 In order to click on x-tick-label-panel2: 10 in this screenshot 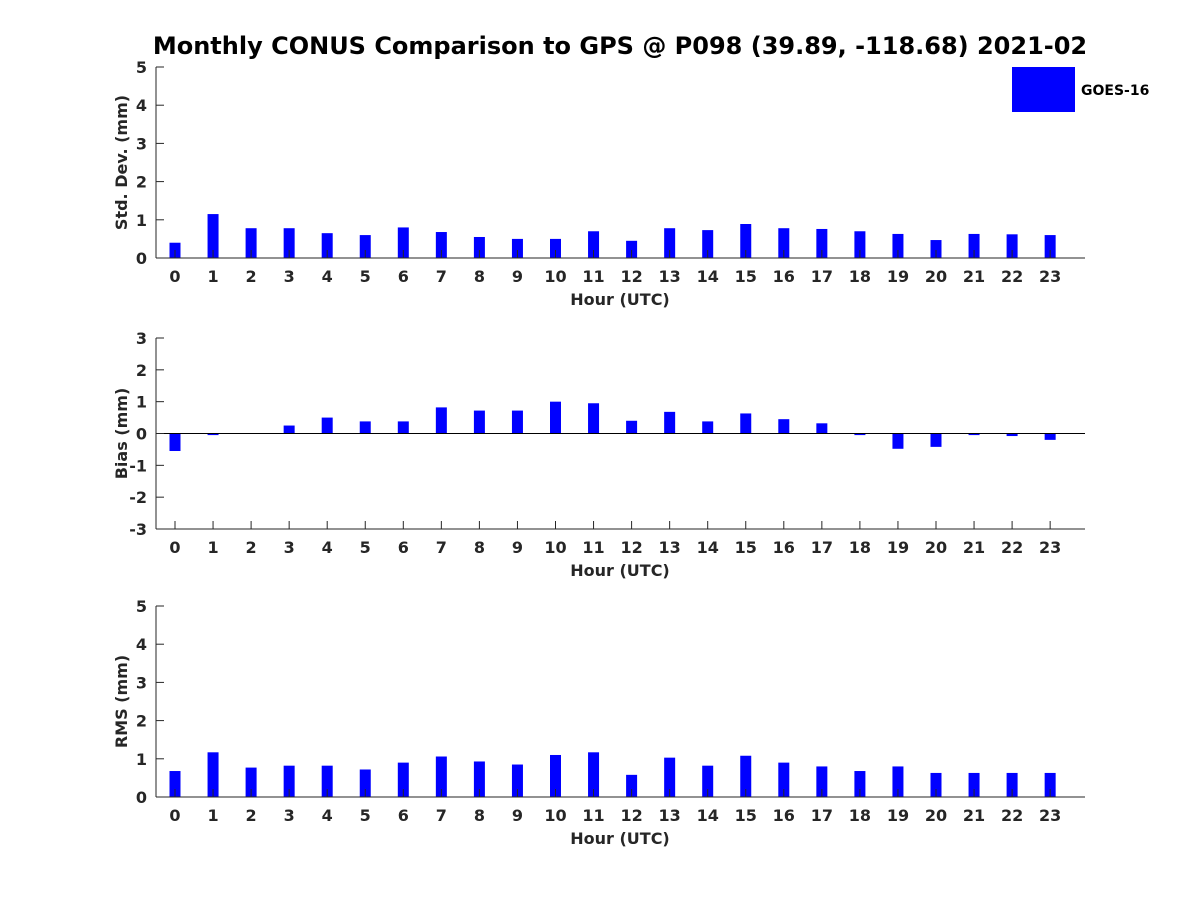, I will do `click(555, 547)`.